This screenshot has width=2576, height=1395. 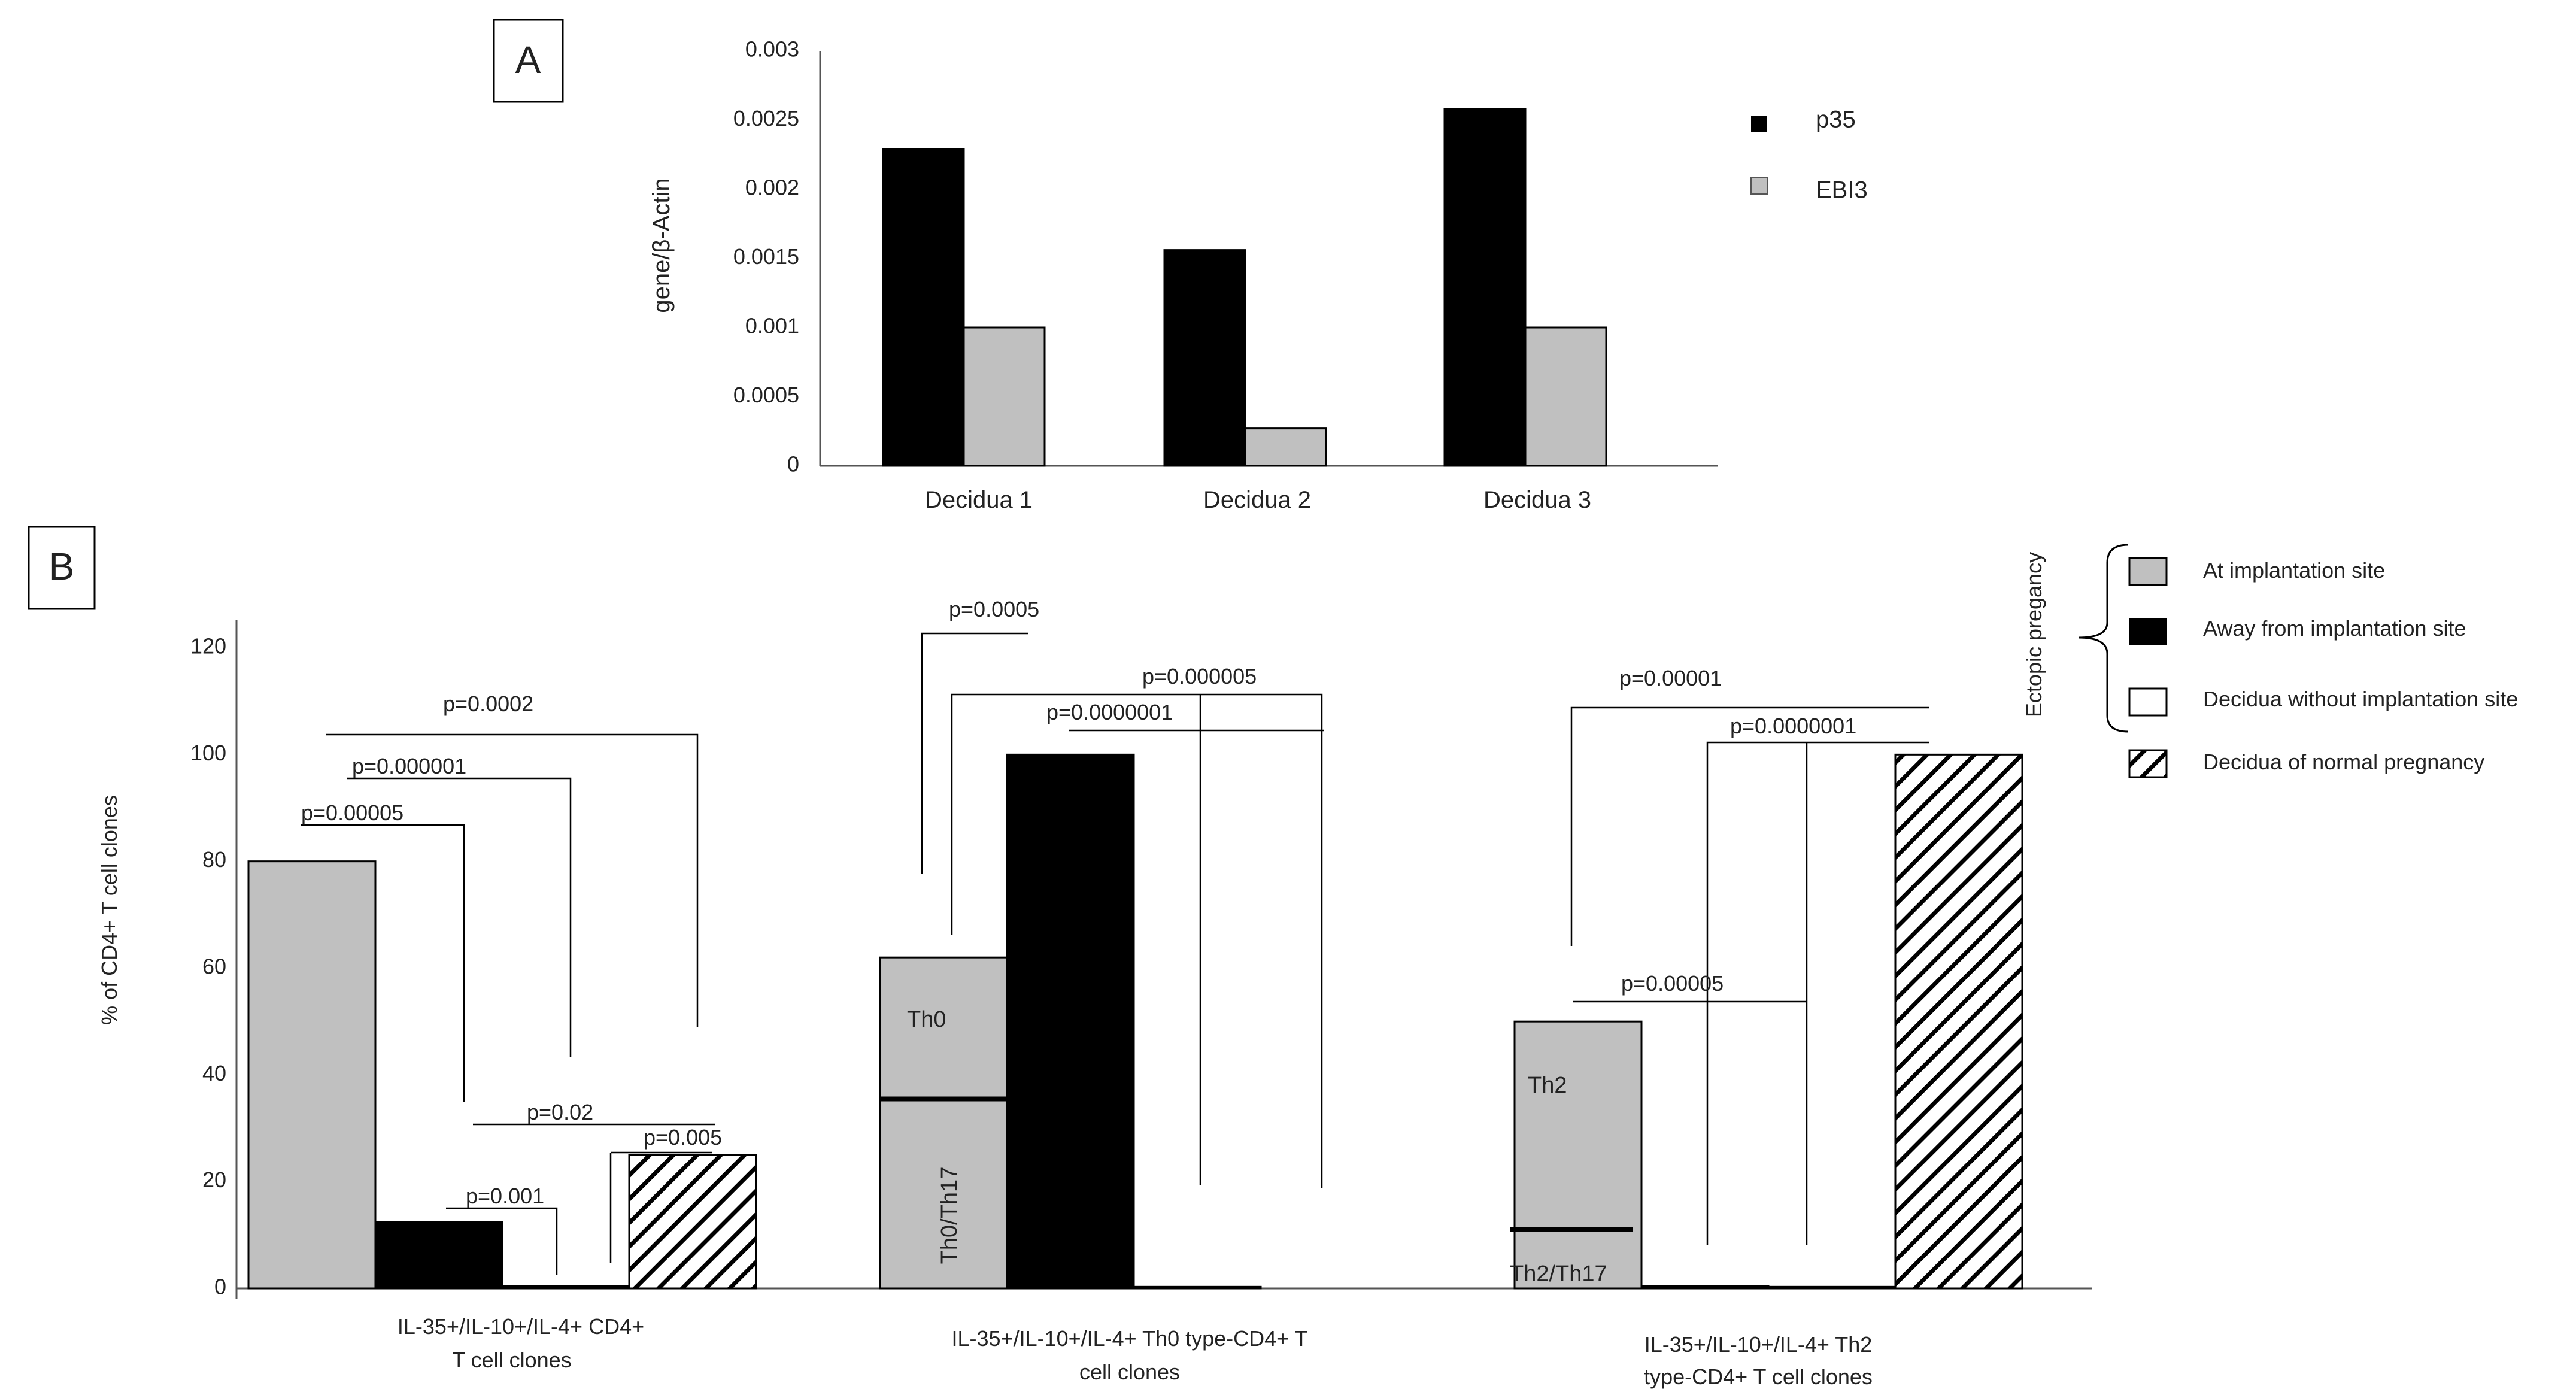 I want to click on p-value-label: p=0.00001, so click(x=1670, y=678).